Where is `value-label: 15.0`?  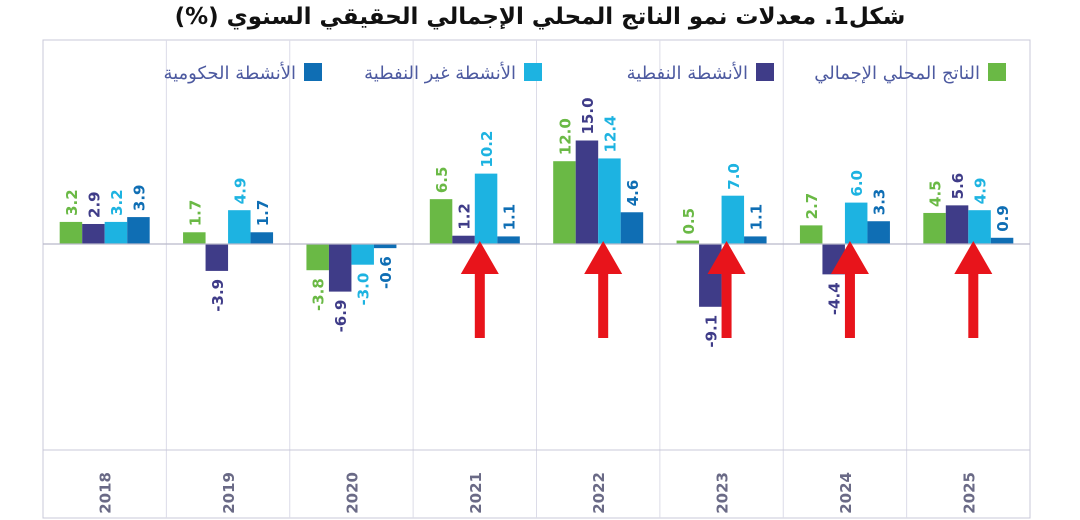 value-label: 15.0 is located at coordinates (588, 115).